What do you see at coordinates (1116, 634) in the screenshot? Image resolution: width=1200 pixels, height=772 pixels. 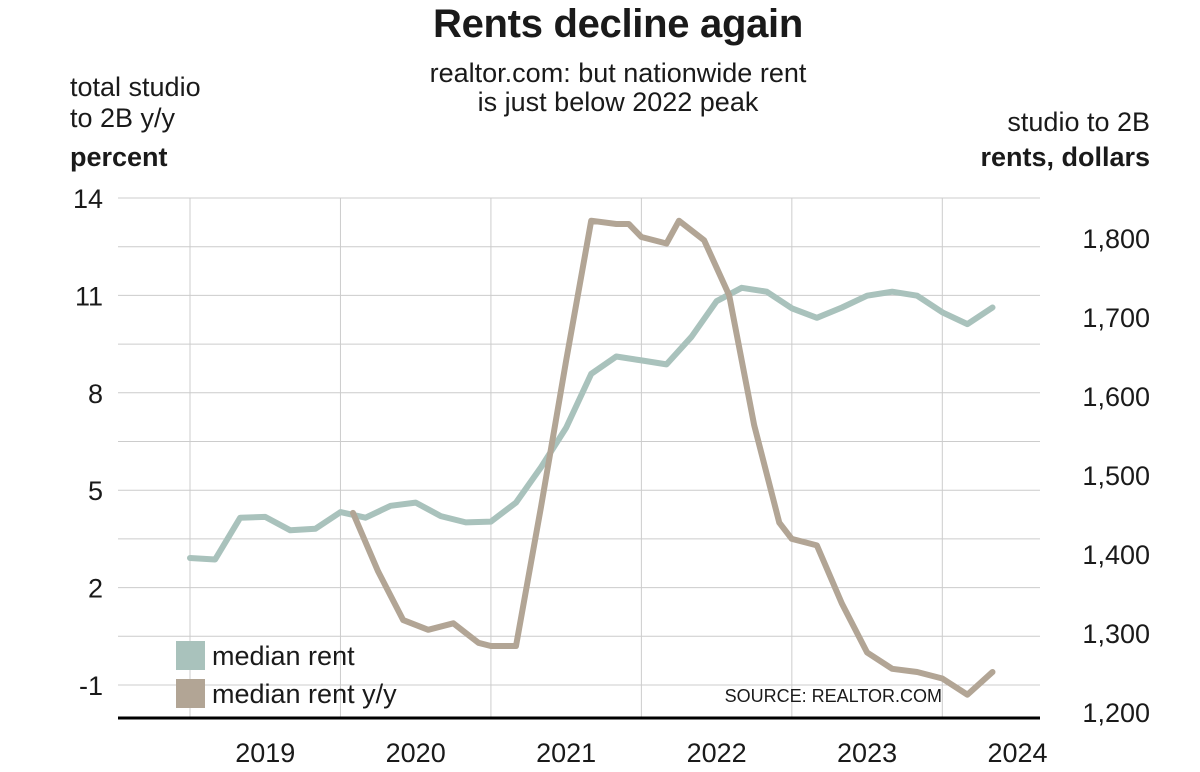 I see `right-y-tick-label: 1,300` at bounding box center [1116, 634].